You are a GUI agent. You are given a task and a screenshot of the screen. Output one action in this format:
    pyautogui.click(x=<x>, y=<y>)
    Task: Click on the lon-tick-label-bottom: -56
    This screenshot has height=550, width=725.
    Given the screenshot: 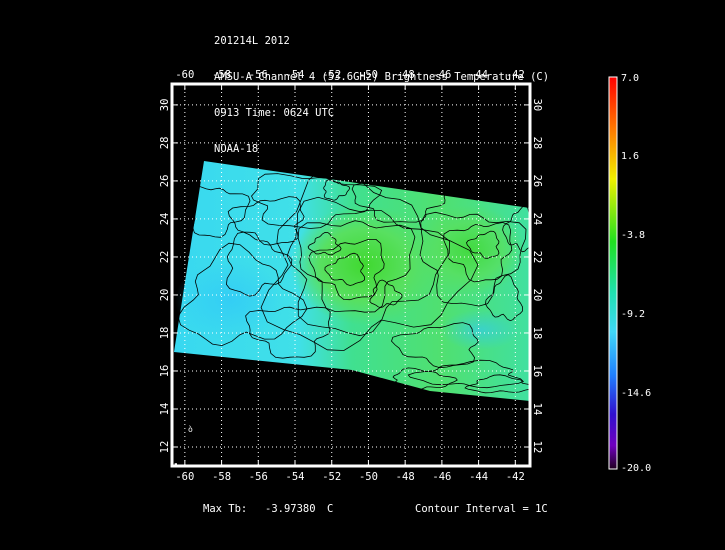 What is the action you would take?
    pyautogui.click(x=258, y=477)
    